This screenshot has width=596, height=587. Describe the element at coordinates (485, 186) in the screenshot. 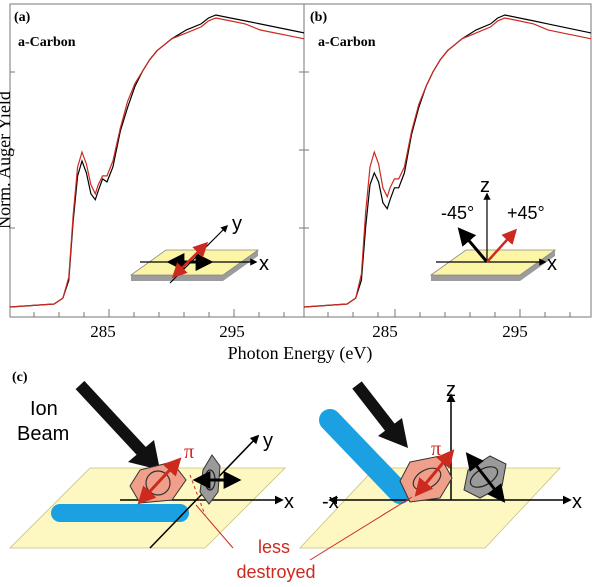

I see `inset-b-z-label: z` at that location.